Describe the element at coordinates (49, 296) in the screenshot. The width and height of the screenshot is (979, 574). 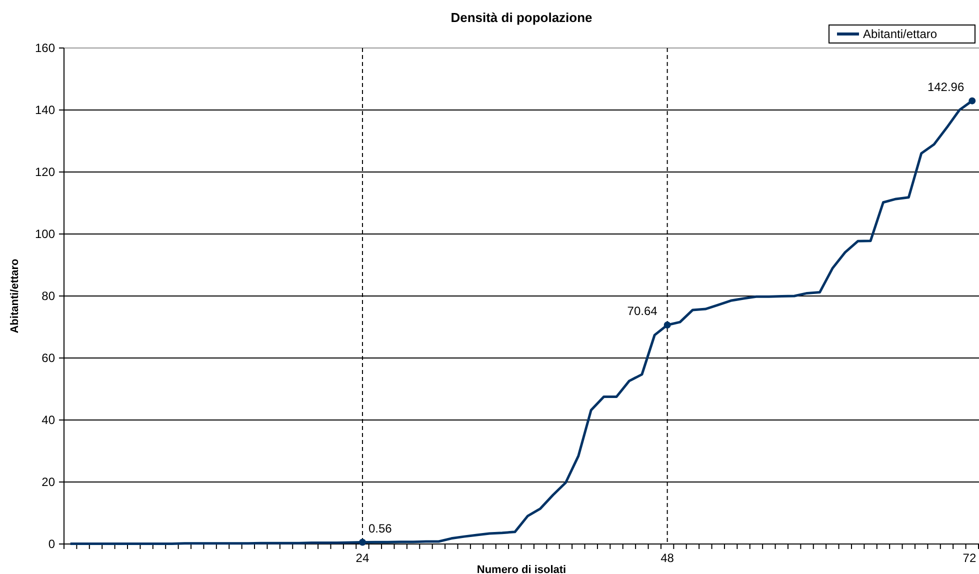
I see `y-tick-label: 80` at that location.